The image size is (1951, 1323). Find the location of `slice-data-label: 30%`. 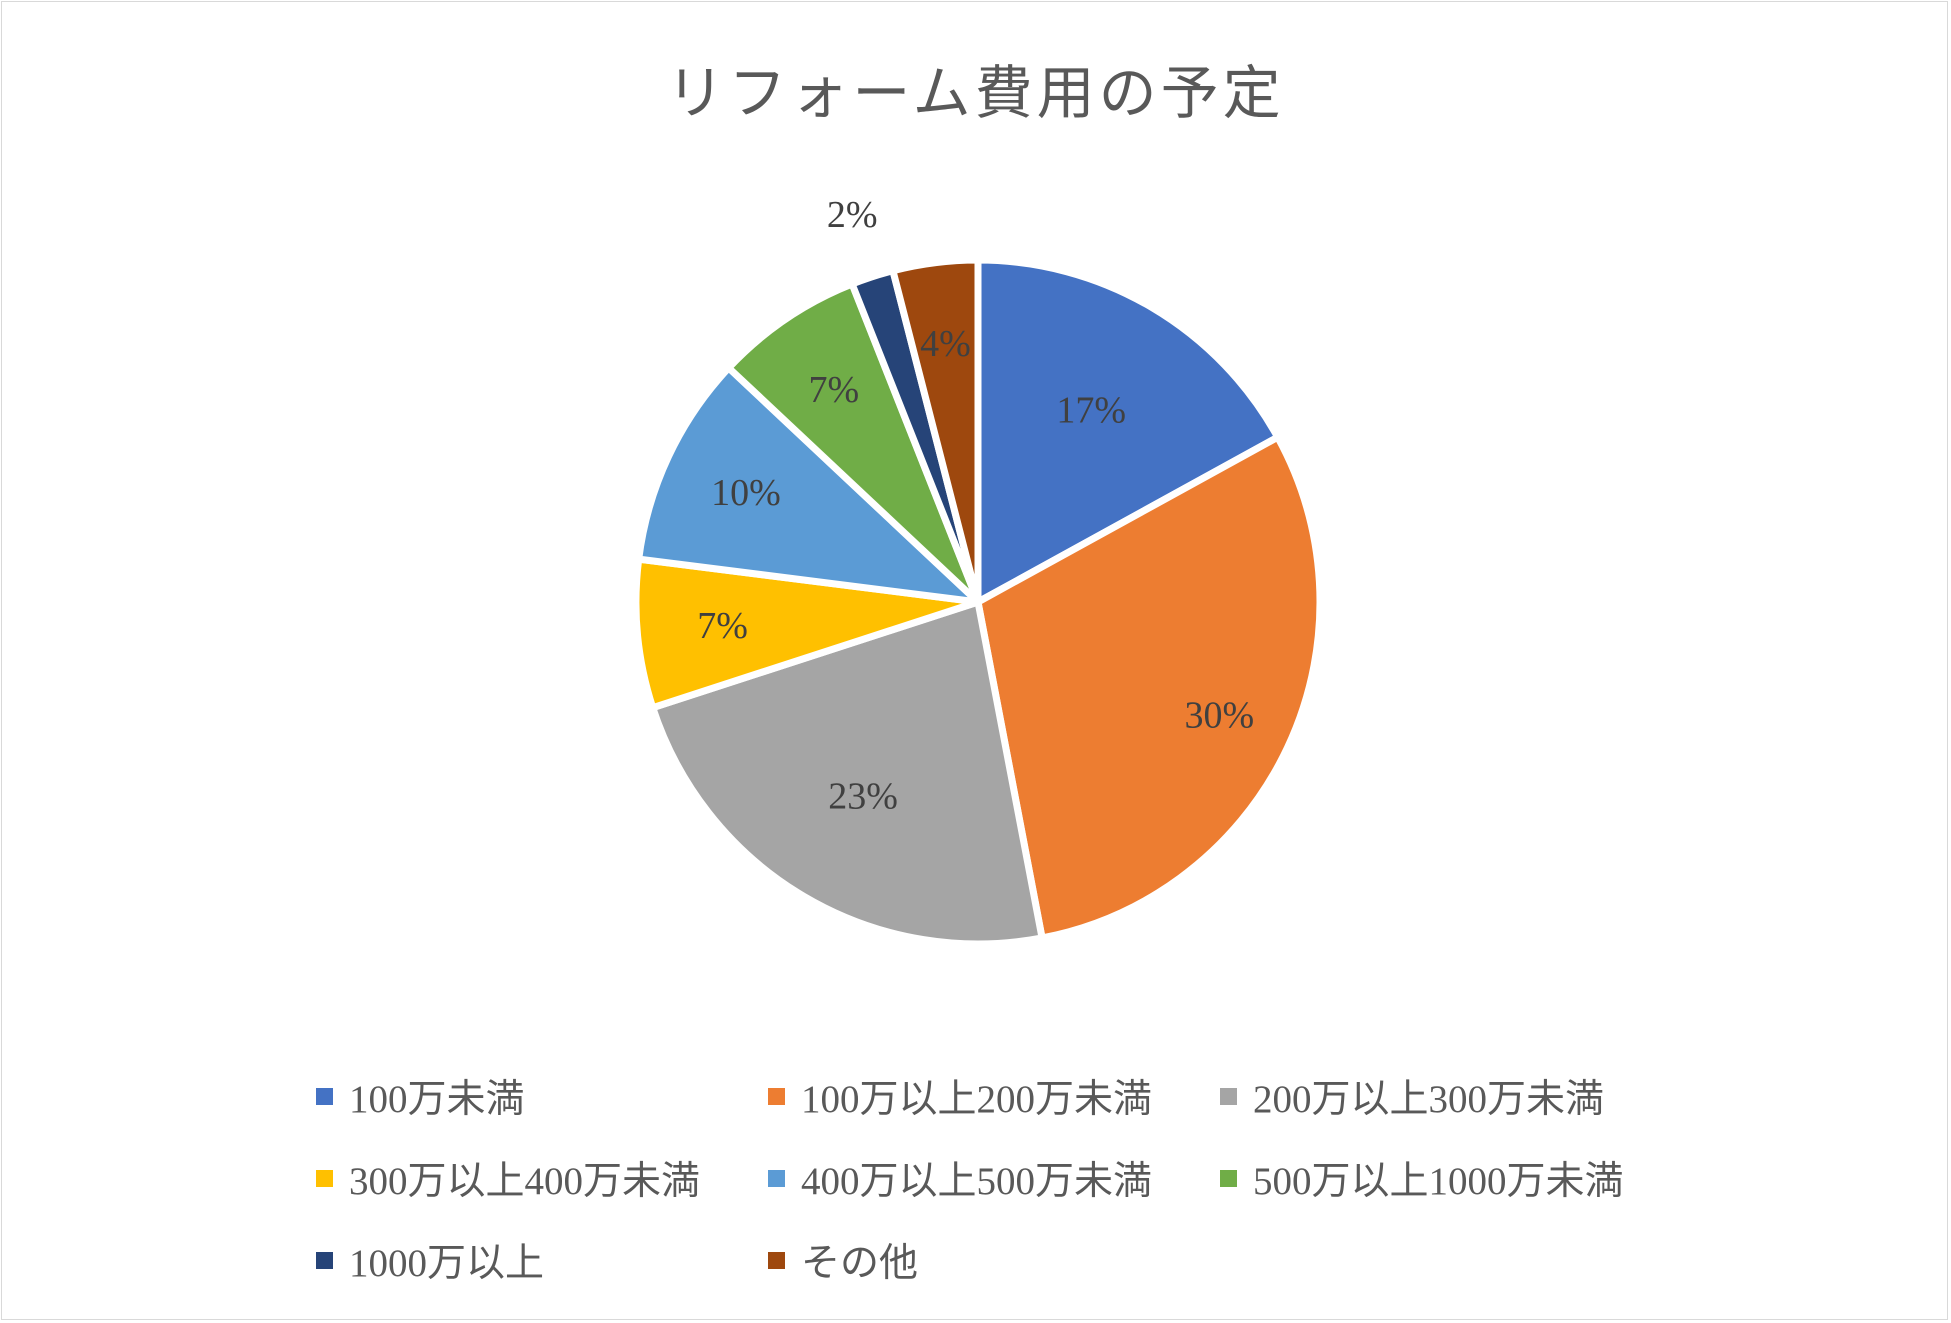

slice-data-label: 30% is located at coordinates (1220, 716).